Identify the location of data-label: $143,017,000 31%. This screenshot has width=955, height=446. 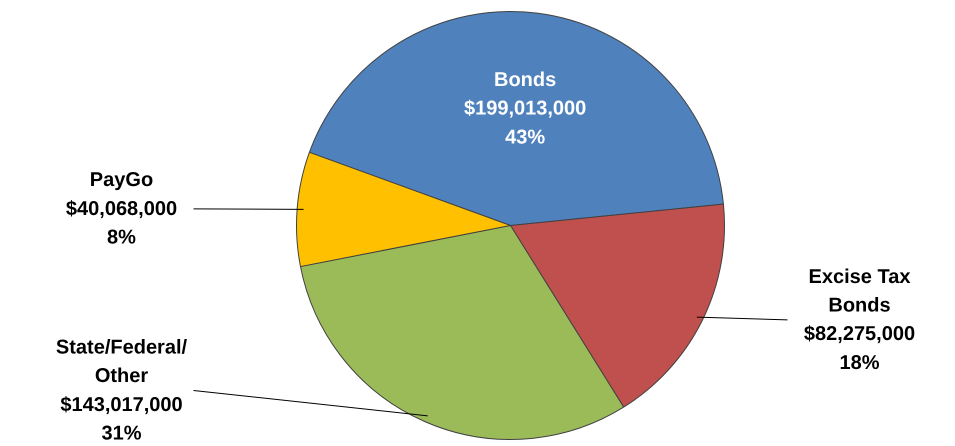
(121, 419).